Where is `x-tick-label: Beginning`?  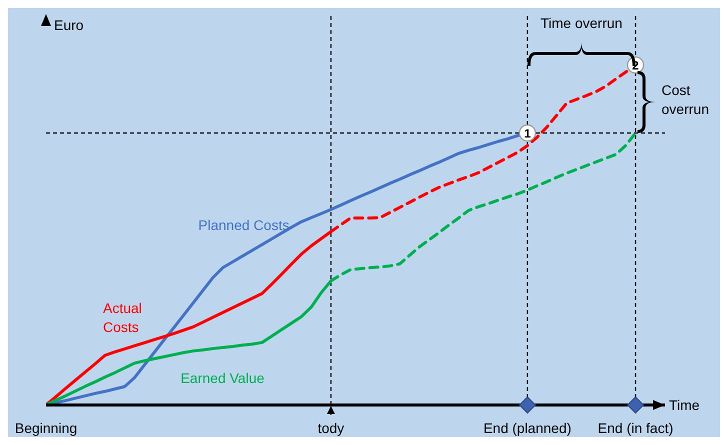 x-tick-label: Beginning is located at coordinates (46, 428).